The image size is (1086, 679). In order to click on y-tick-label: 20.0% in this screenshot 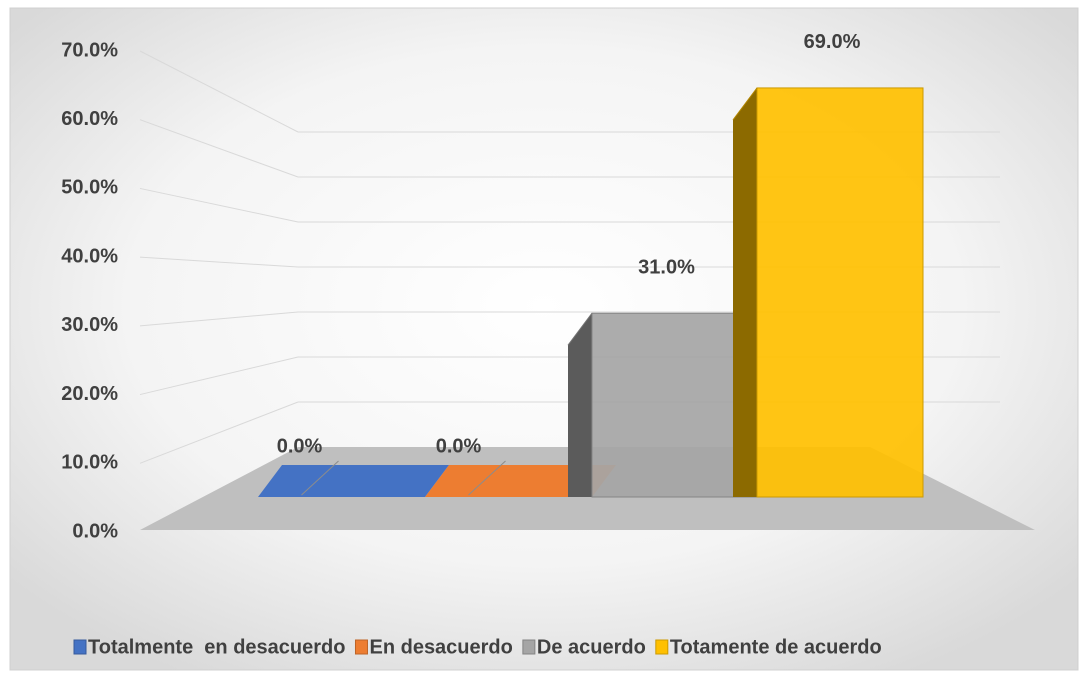, I will do `click(89, 394)`.